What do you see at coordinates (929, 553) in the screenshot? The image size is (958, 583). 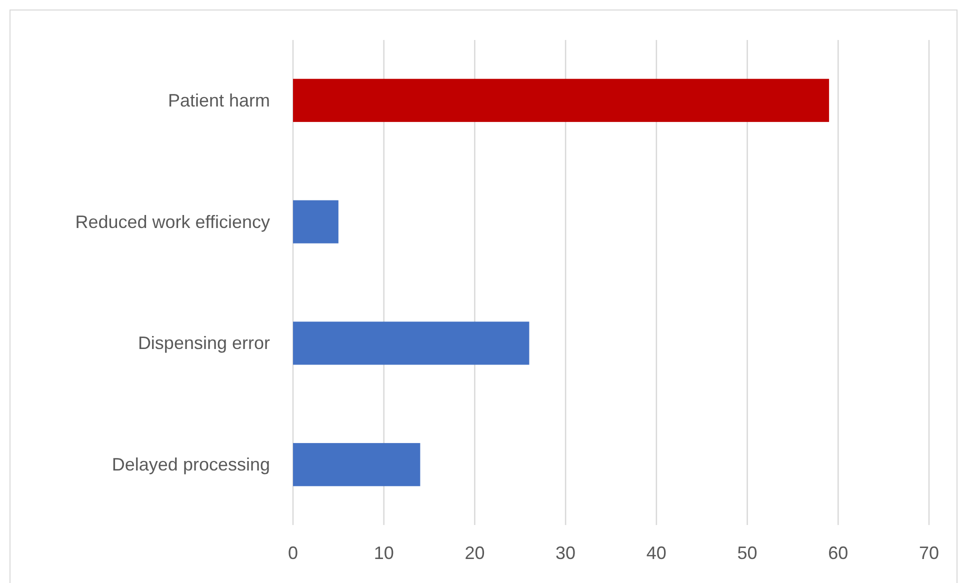 I see `x-tick-label: 70` at bounding box center [929, 553].